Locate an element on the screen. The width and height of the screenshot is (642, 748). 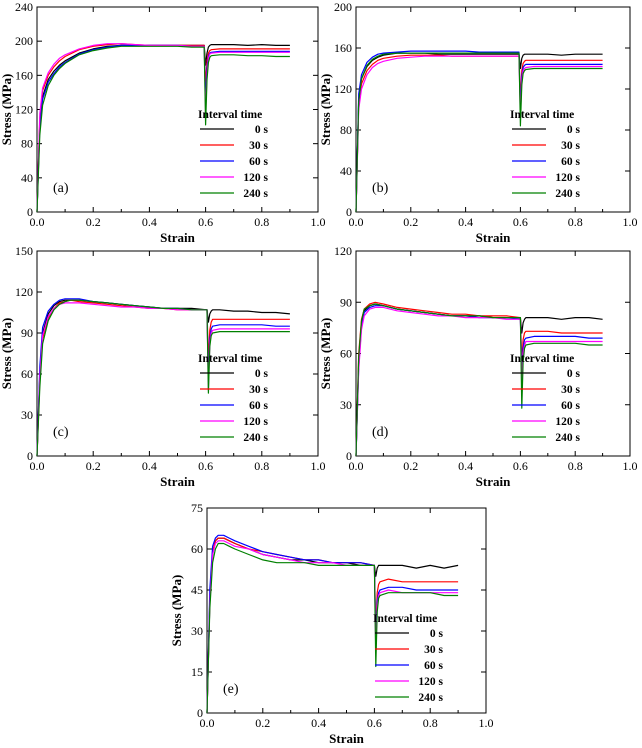
series-line-30s is located at coordinates (163, 128).